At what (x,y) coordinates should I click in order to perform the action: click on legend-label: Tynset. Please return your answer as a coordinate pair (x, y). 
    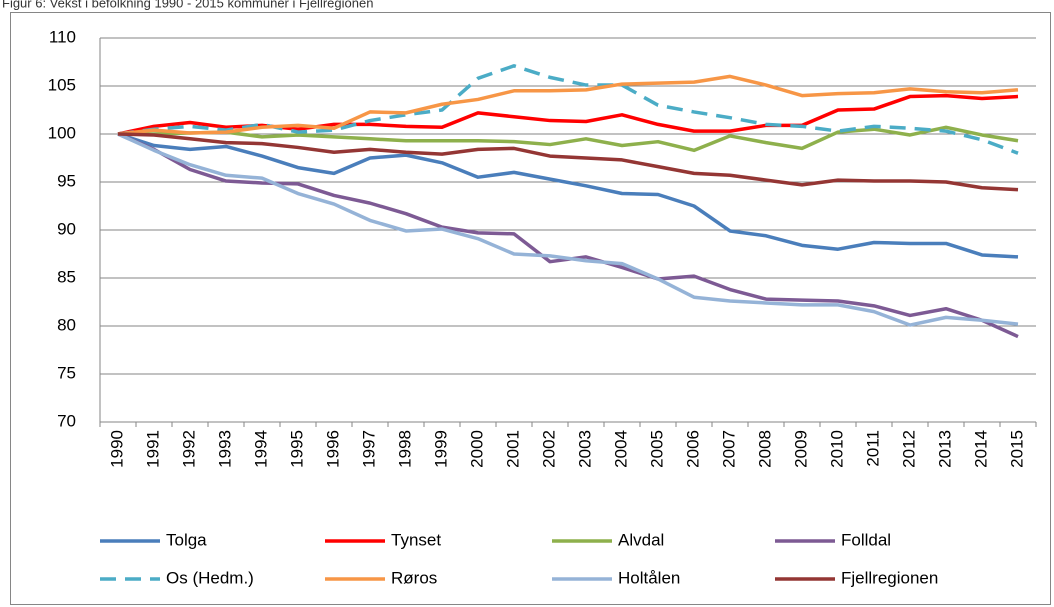
    Looking at the image, I should click on (416, 539).